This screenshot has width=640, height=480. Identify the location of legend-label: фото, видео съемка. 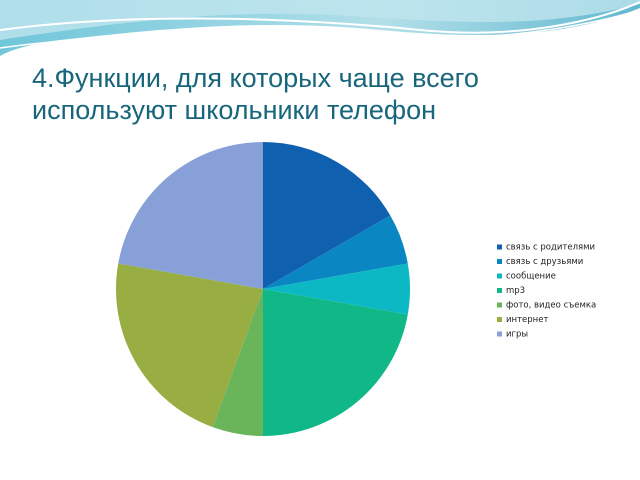
(551, 306).